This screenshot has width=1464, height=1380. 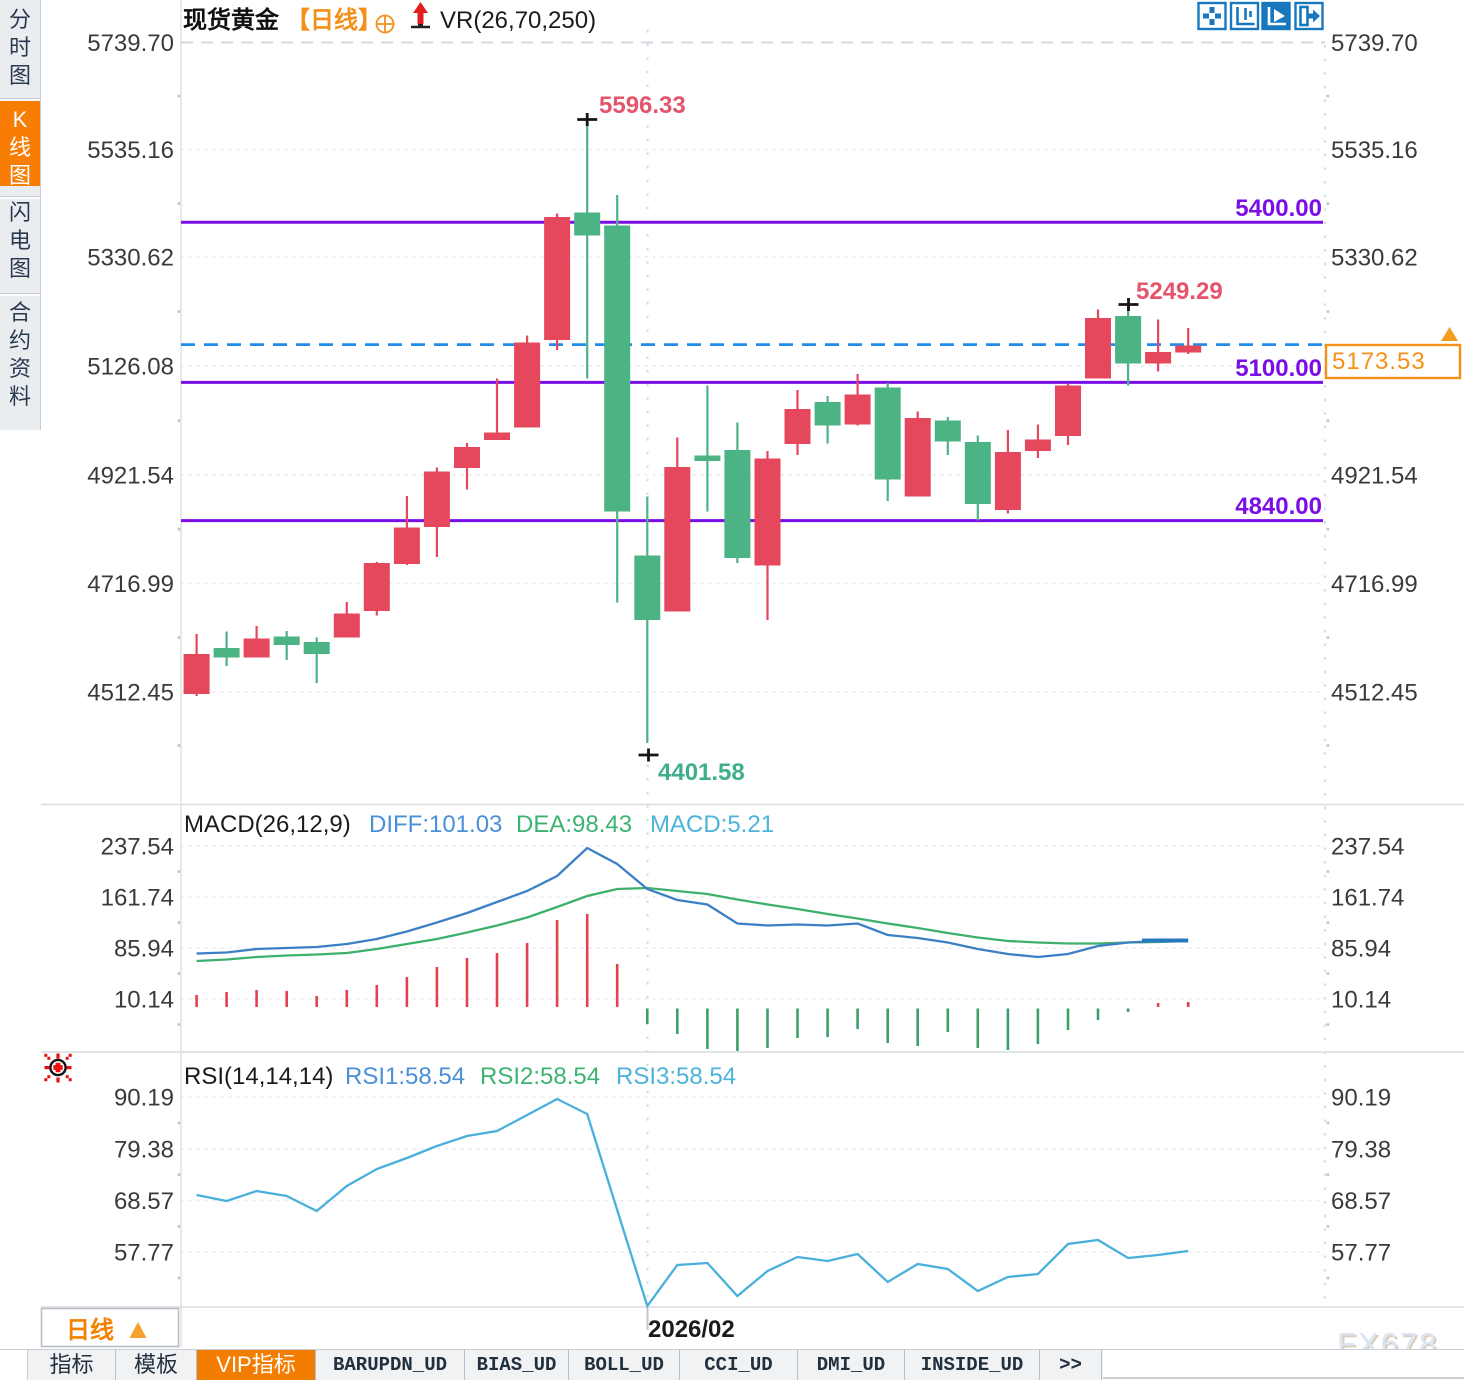 I want to click on svg-text: RSI1:58.54, so click(x=405, y=1076).